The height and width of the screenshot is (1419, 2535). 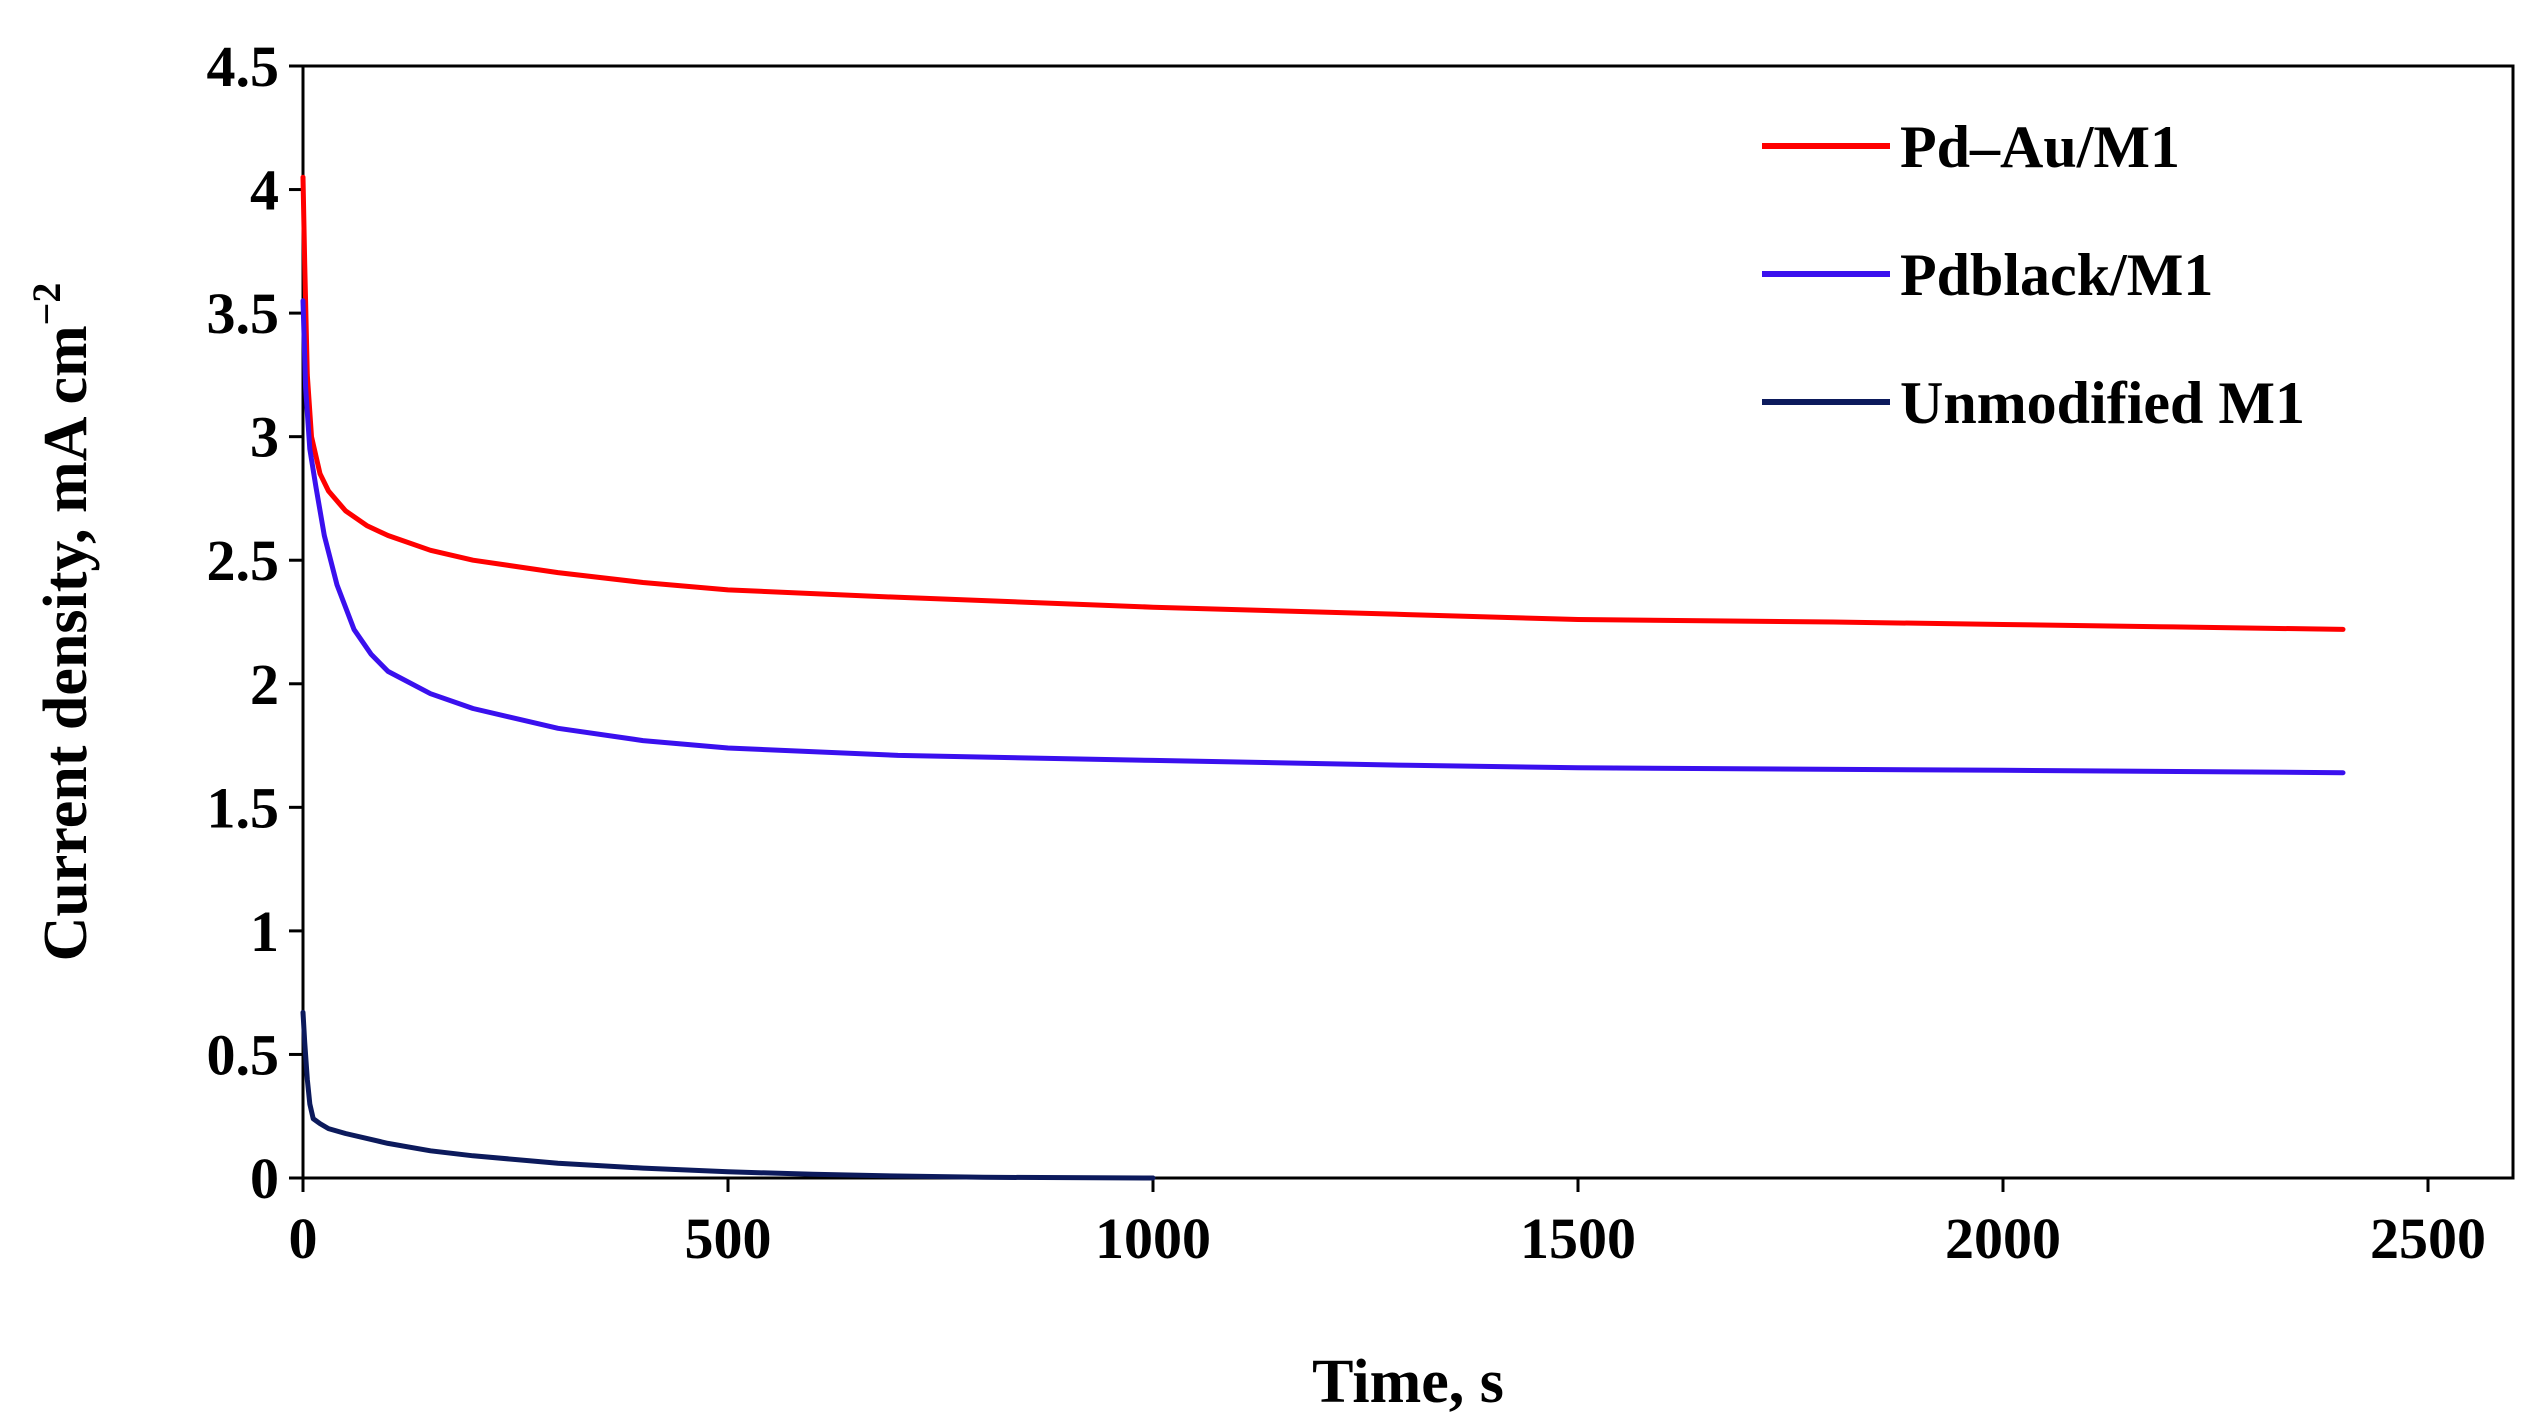 What do you see at coordinates (243, 313) in the screenshot?
I see `y-tick-label: 3.5` at bounding box center [243, 313].